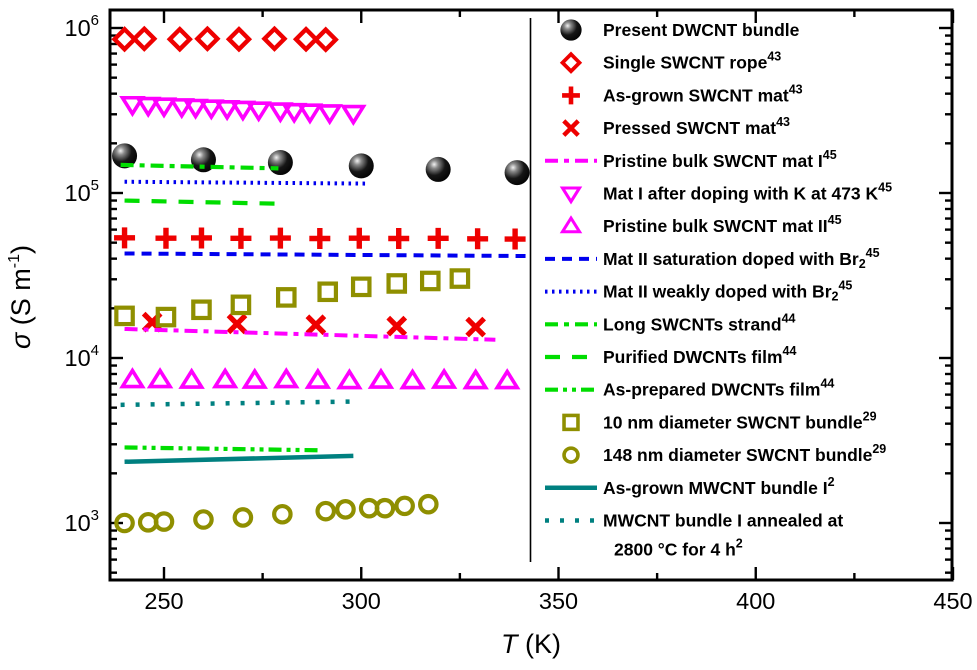 Image resolution: width=977 pixels, height=670 pixels. I want to click on legend-item-mat-ii-weakly-doped-br2: Mat II weakly doped with Br245, so click(698, 291).